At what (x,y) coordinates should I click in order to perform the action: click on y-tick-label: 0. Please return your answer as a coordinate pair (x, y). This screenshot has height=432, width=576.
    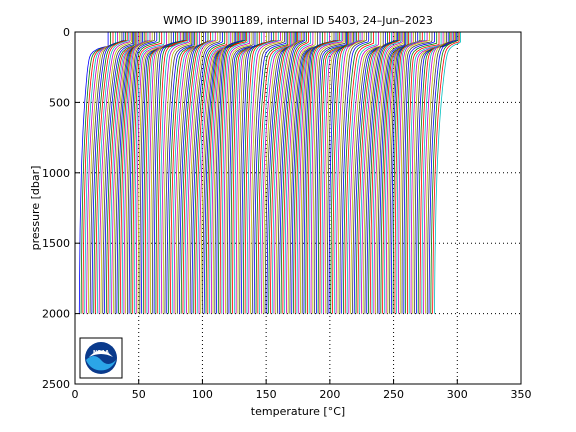
    Looking at the image, I should click on (66, 32).